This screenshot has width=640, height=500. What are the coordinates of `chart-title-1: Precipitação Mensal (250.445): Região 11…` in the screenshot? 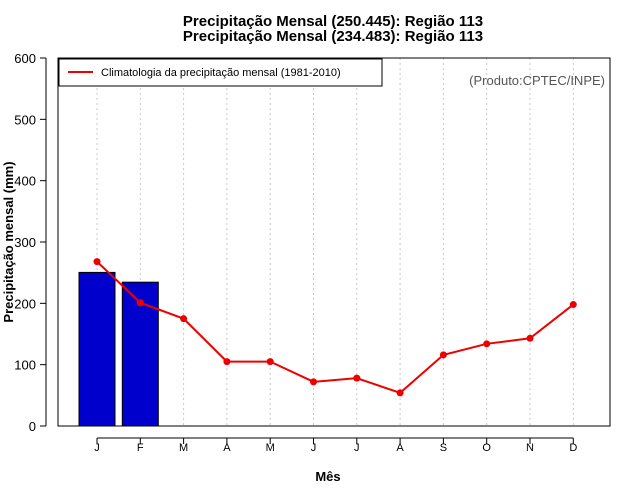 It's located at (333, 21).